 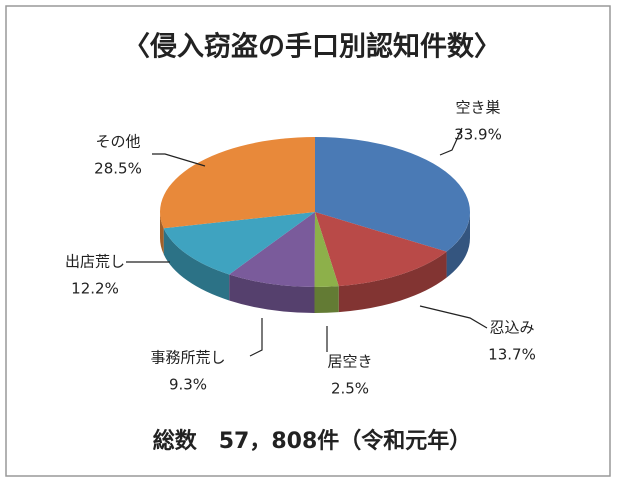 What do you see at coordinates (95, 289) in the screenshot?
I see `value-label: 12.2%` at bounding box center [95, 289].